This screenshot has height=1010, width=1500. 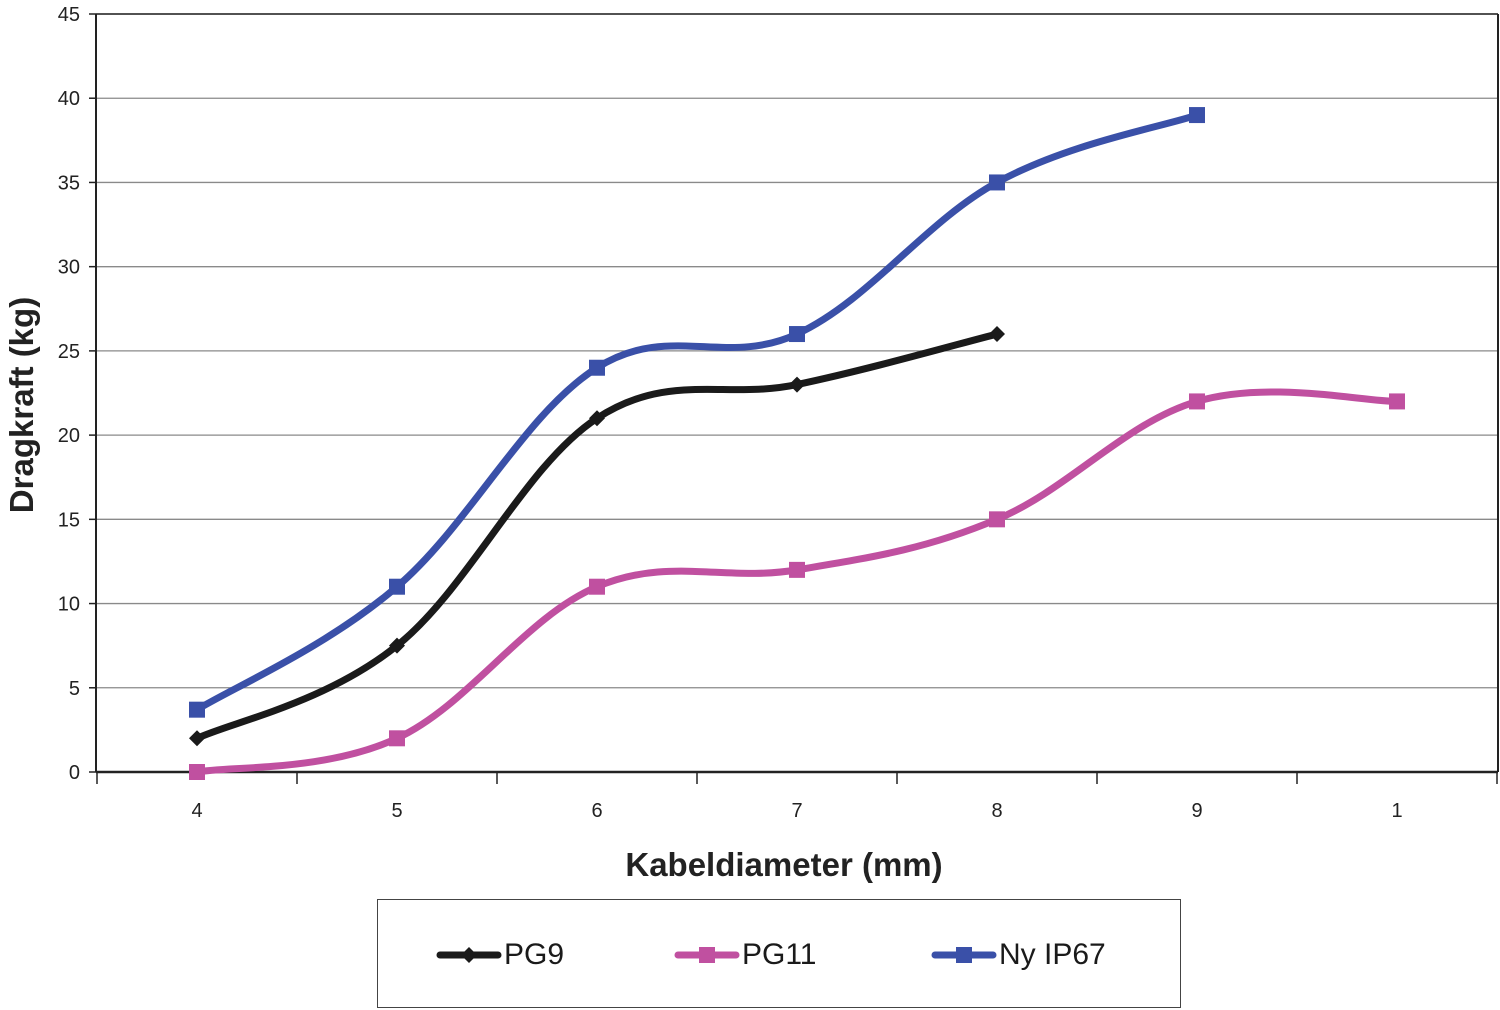 I want to click on y-tick-label-15: 15, so click(x=69, y=520).